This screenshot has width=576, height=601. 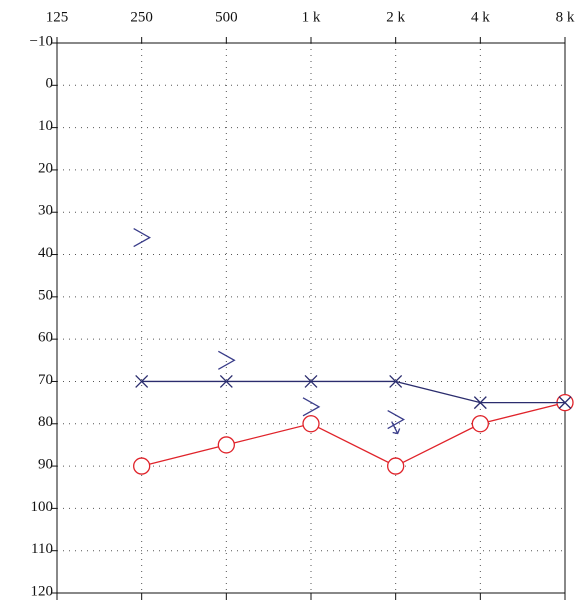 What do you see at coordinates (45, 465) in the screenshot?
I see `y-tick-label: 90` at bounding box center [45, 465].